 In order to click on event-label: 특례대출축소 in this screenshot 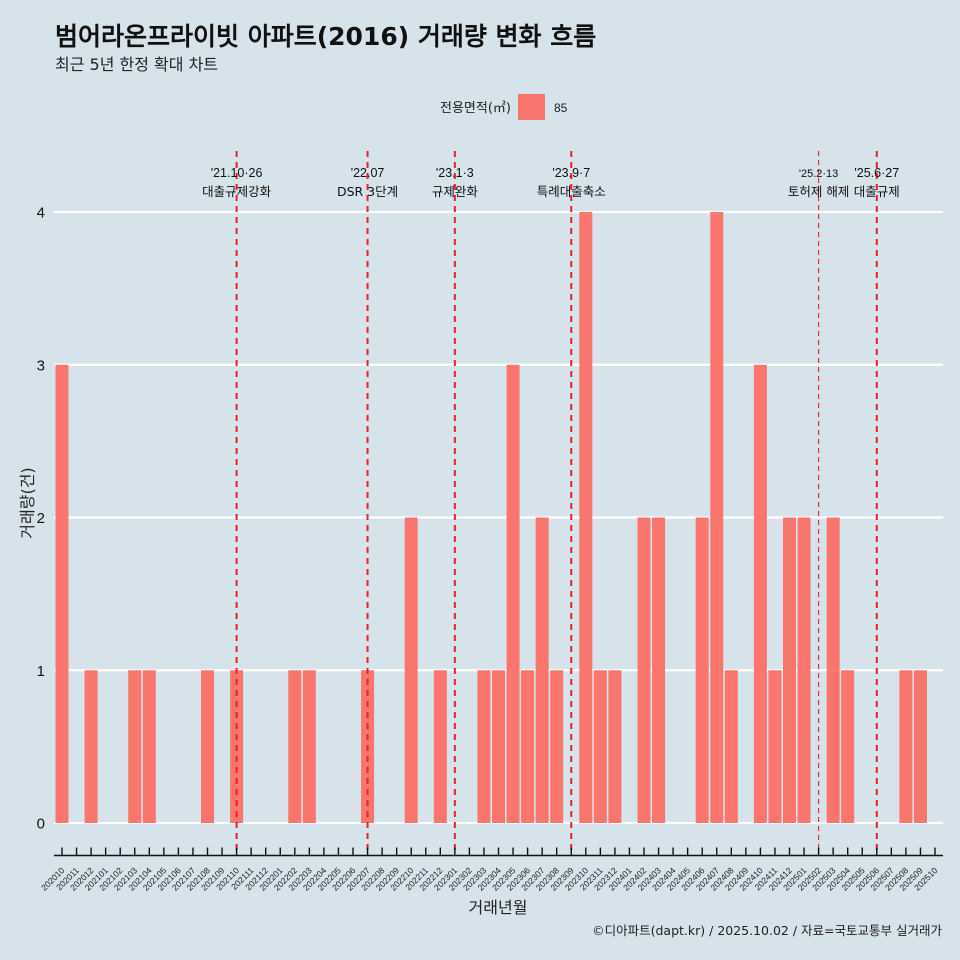, I will do `click(571, 191)`.